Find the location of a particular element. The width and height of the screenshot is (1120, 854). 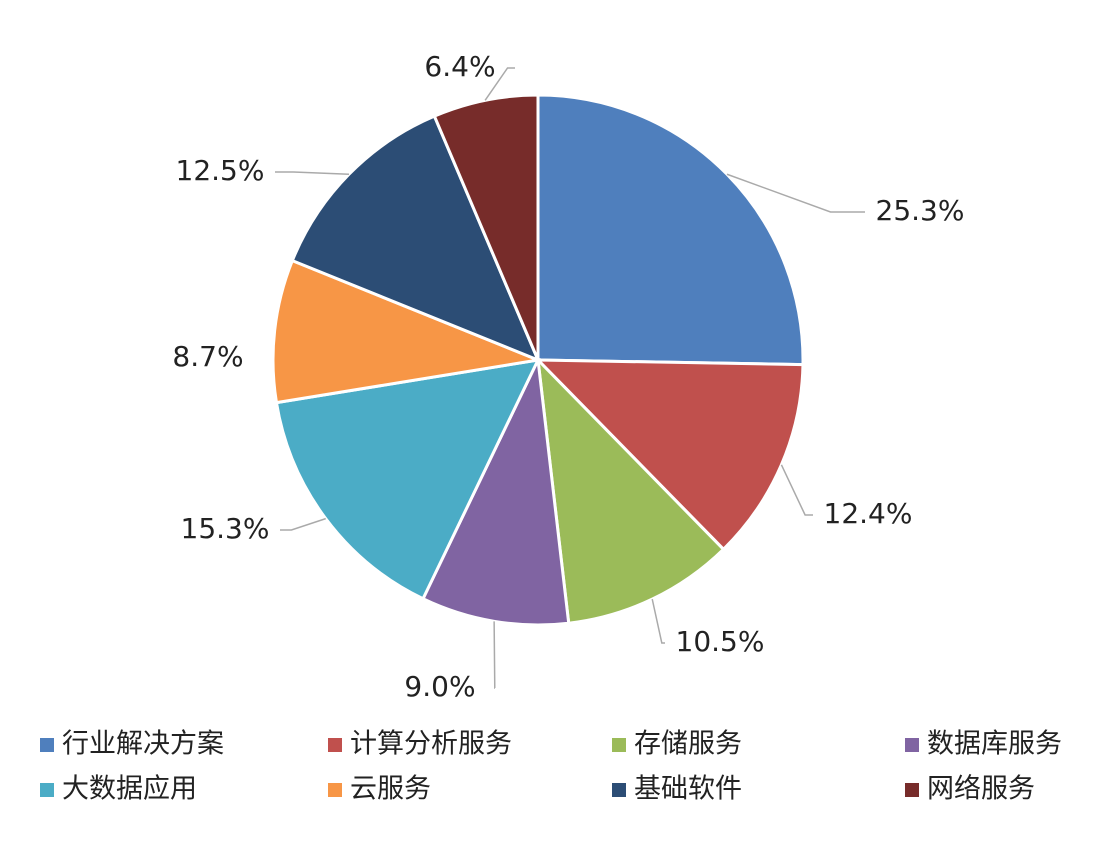

legend-label: 网络服务 is located at coordinates (981, 789).